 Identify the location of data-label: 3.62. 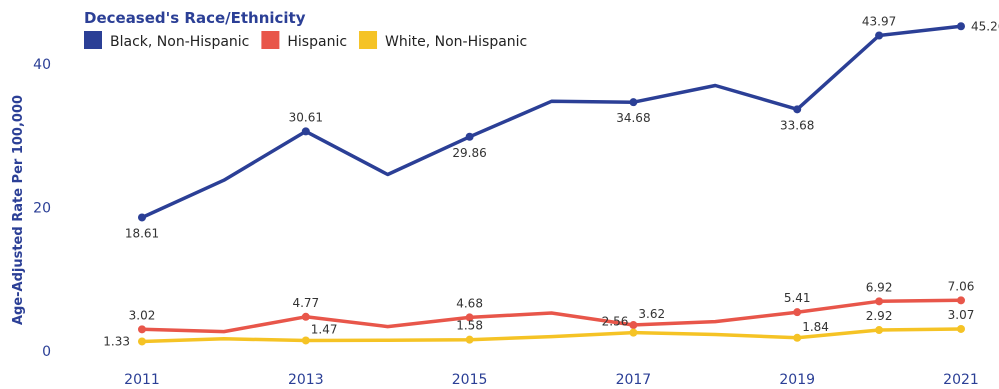
(651, 314).